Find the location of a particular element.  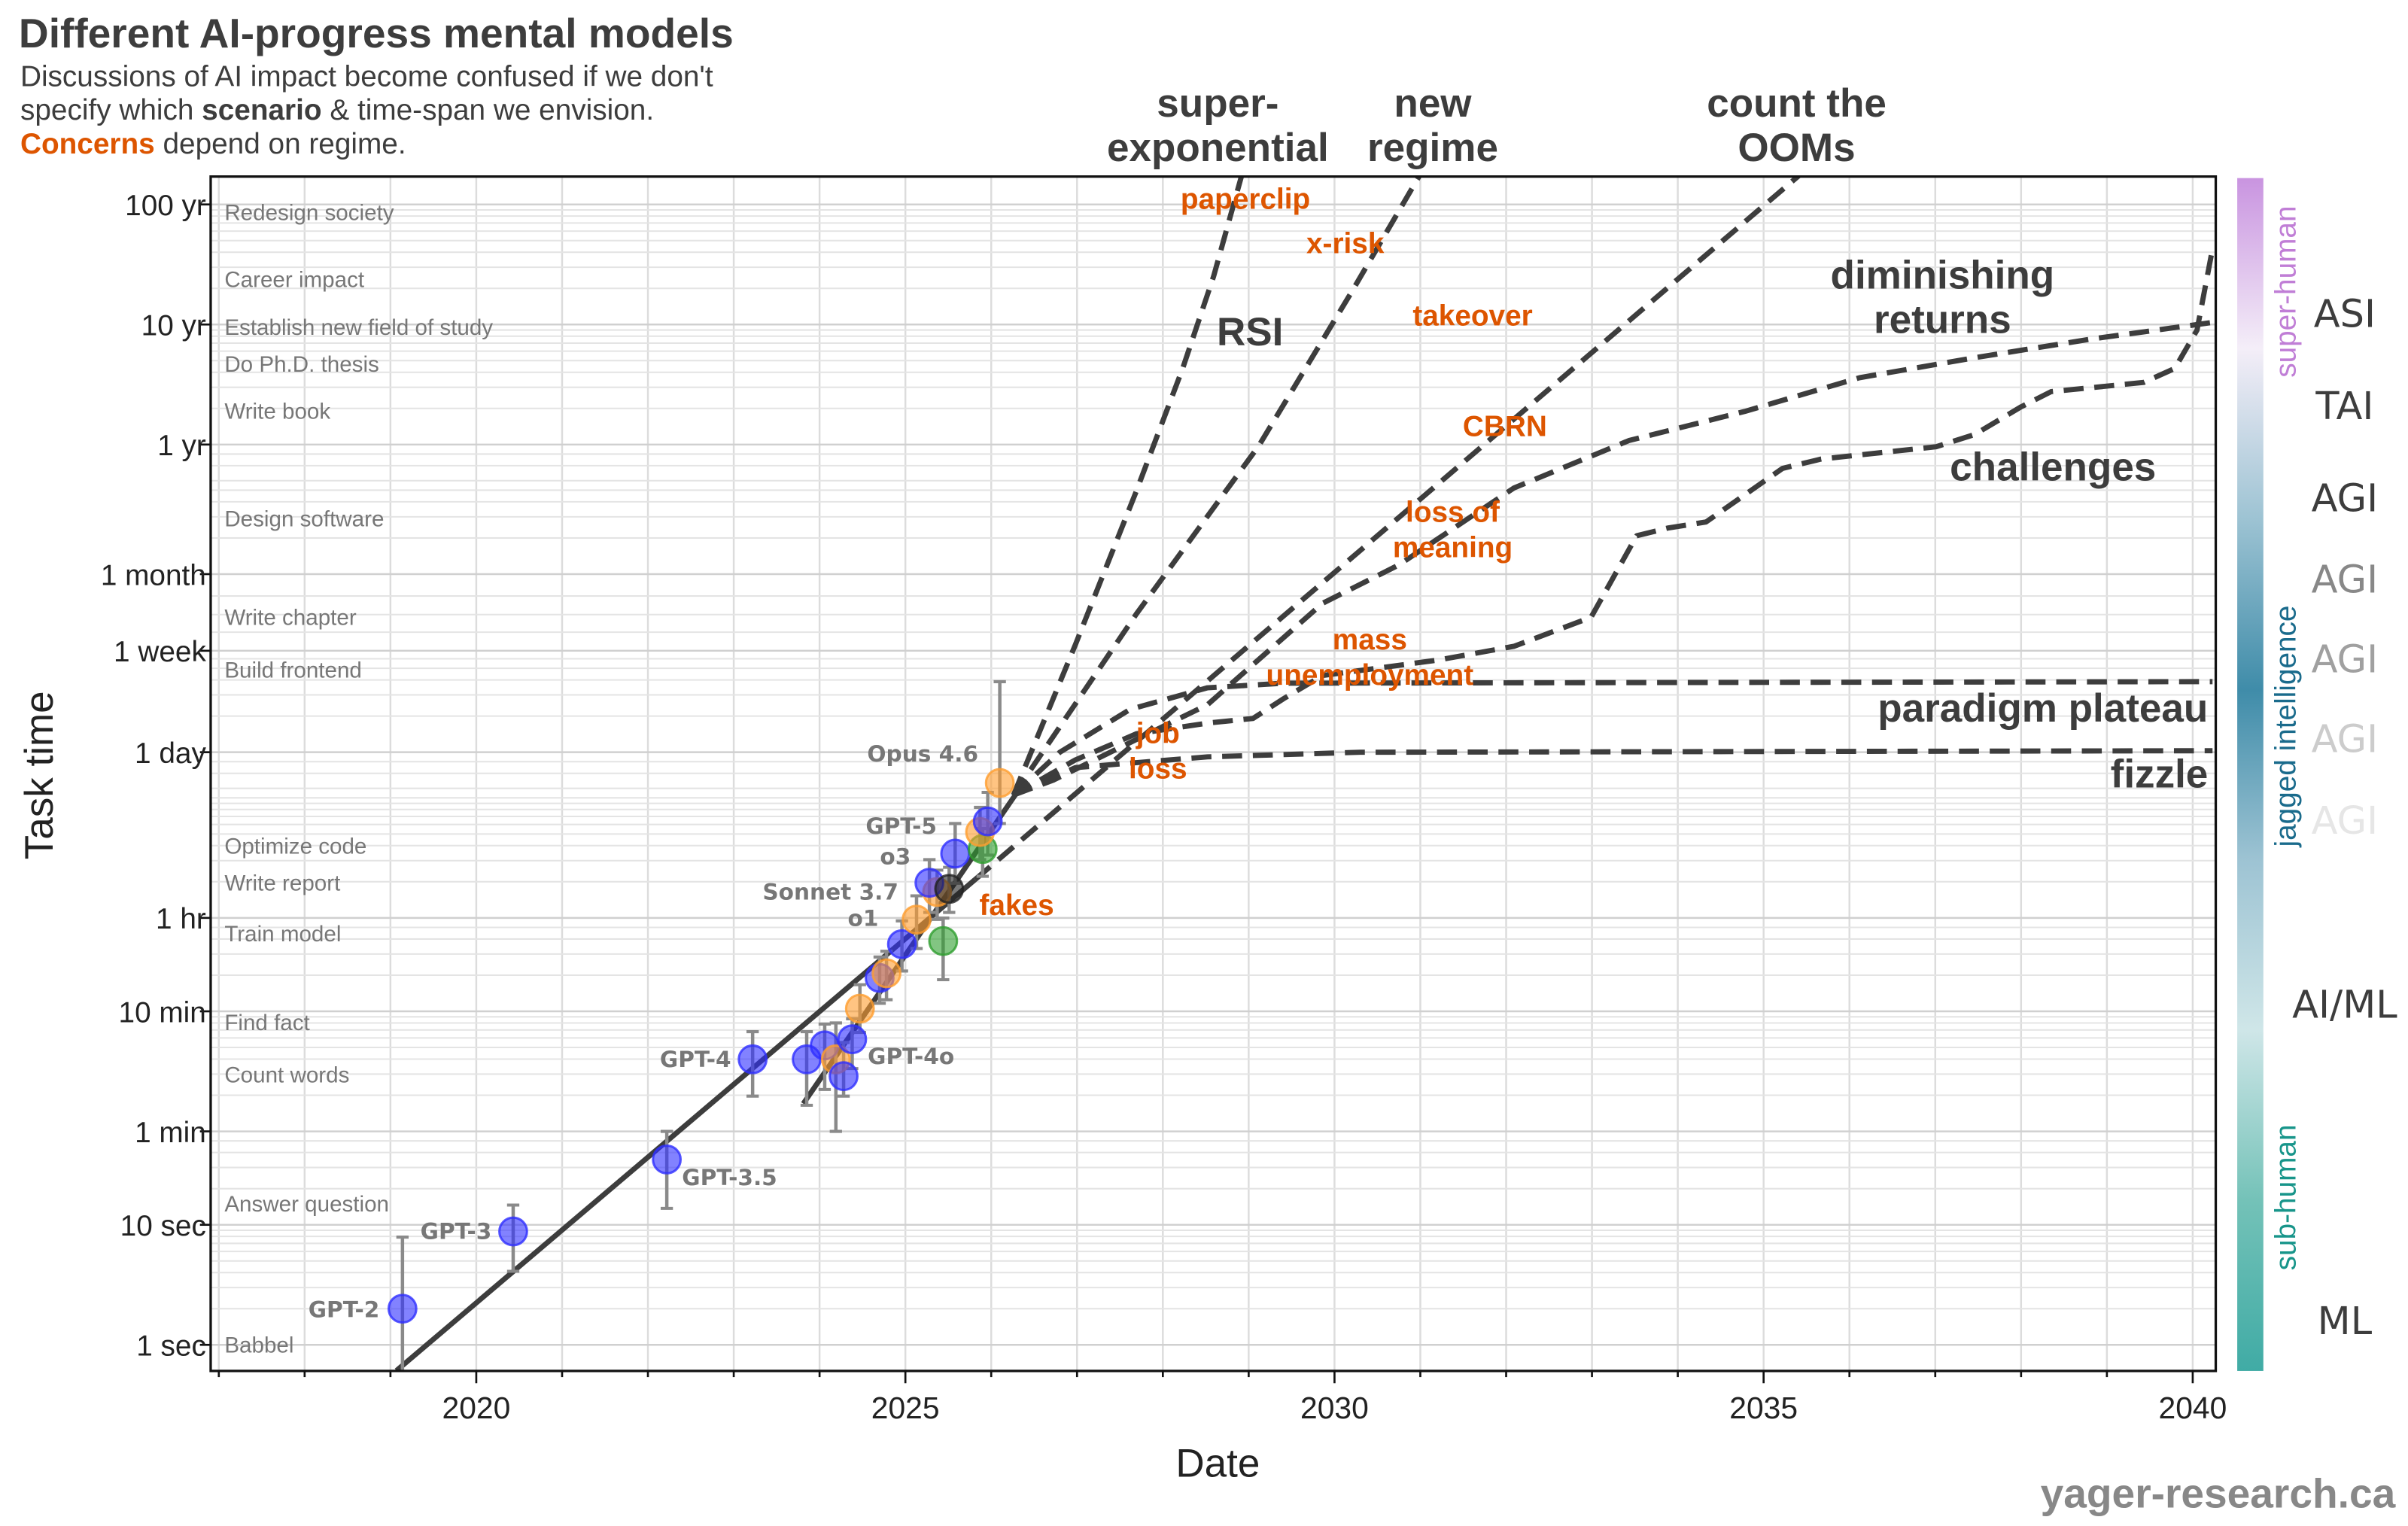

concern-job-loss: job is located at coordinates (1158, 733).